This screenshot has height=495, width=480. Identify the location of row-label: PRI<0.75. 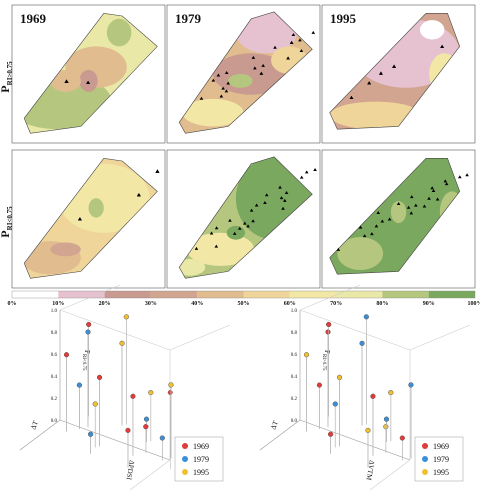
(7, 222).